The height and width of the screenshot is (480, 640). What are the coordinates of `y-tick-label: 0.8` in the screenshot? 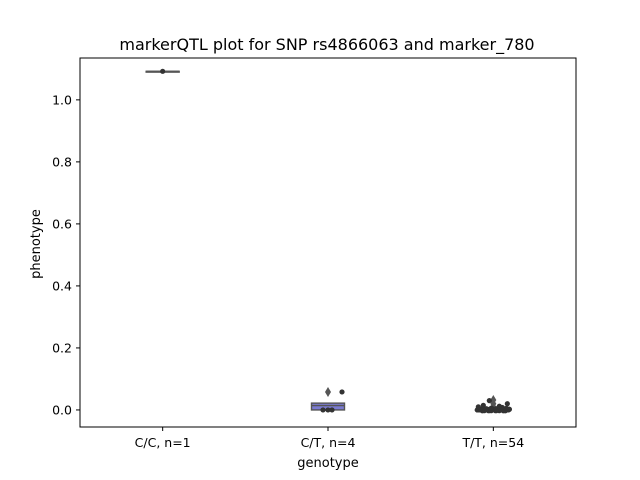 It's located at (62, 161).